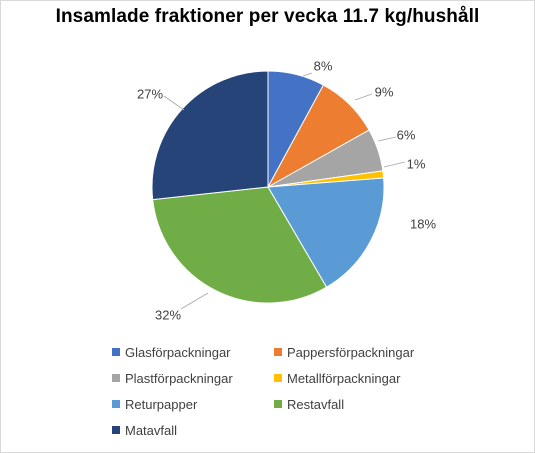  Describe the element at coordinates (358, 404) in the screenshot. I see `legend-item-restavfall: Restavfall` at that location.